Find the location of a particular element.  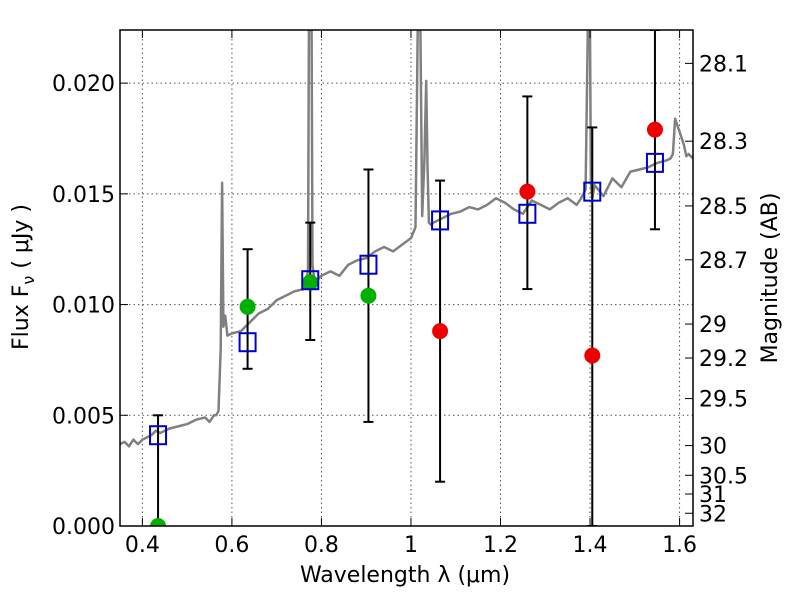

x-axis-label: Wavelength λ (μm) is located at coordinates (405, 575).